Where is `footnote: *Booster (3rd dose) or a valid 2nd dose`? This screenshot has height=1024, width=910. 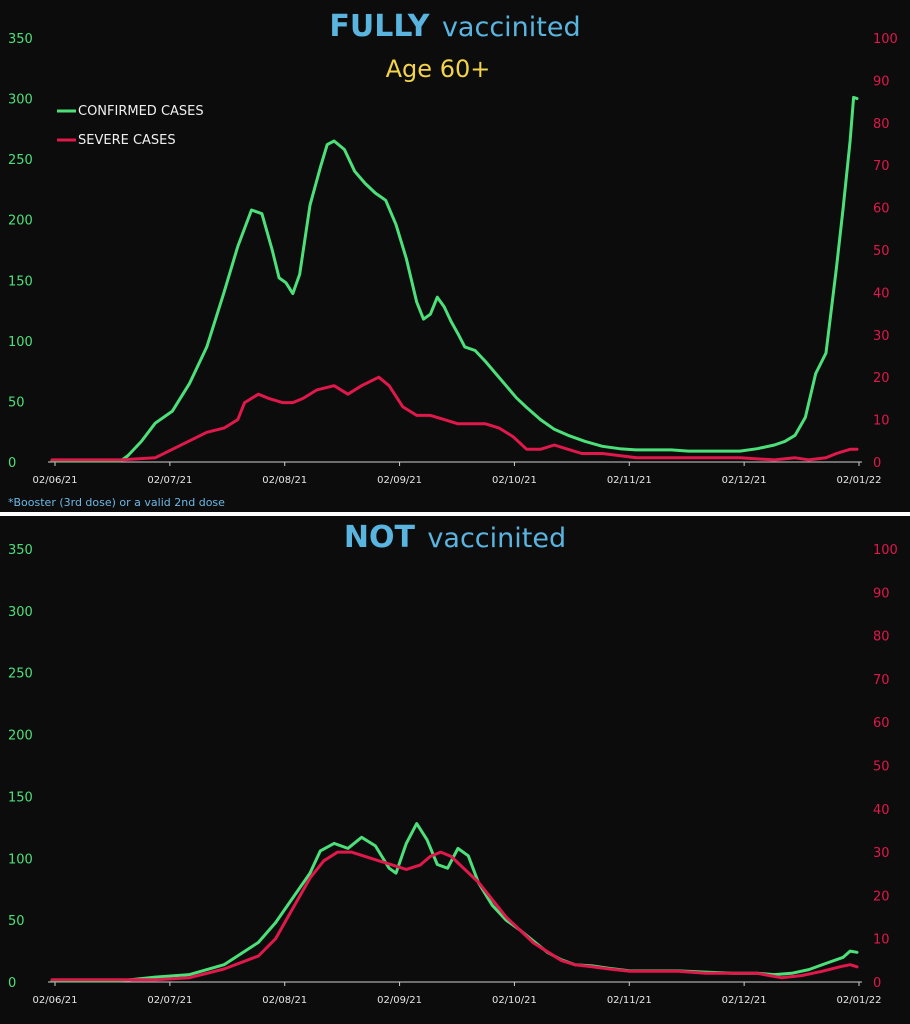 footnote: *Booster (3rd dose) or a valid 2nd dose is located at coordinates (116, 502).